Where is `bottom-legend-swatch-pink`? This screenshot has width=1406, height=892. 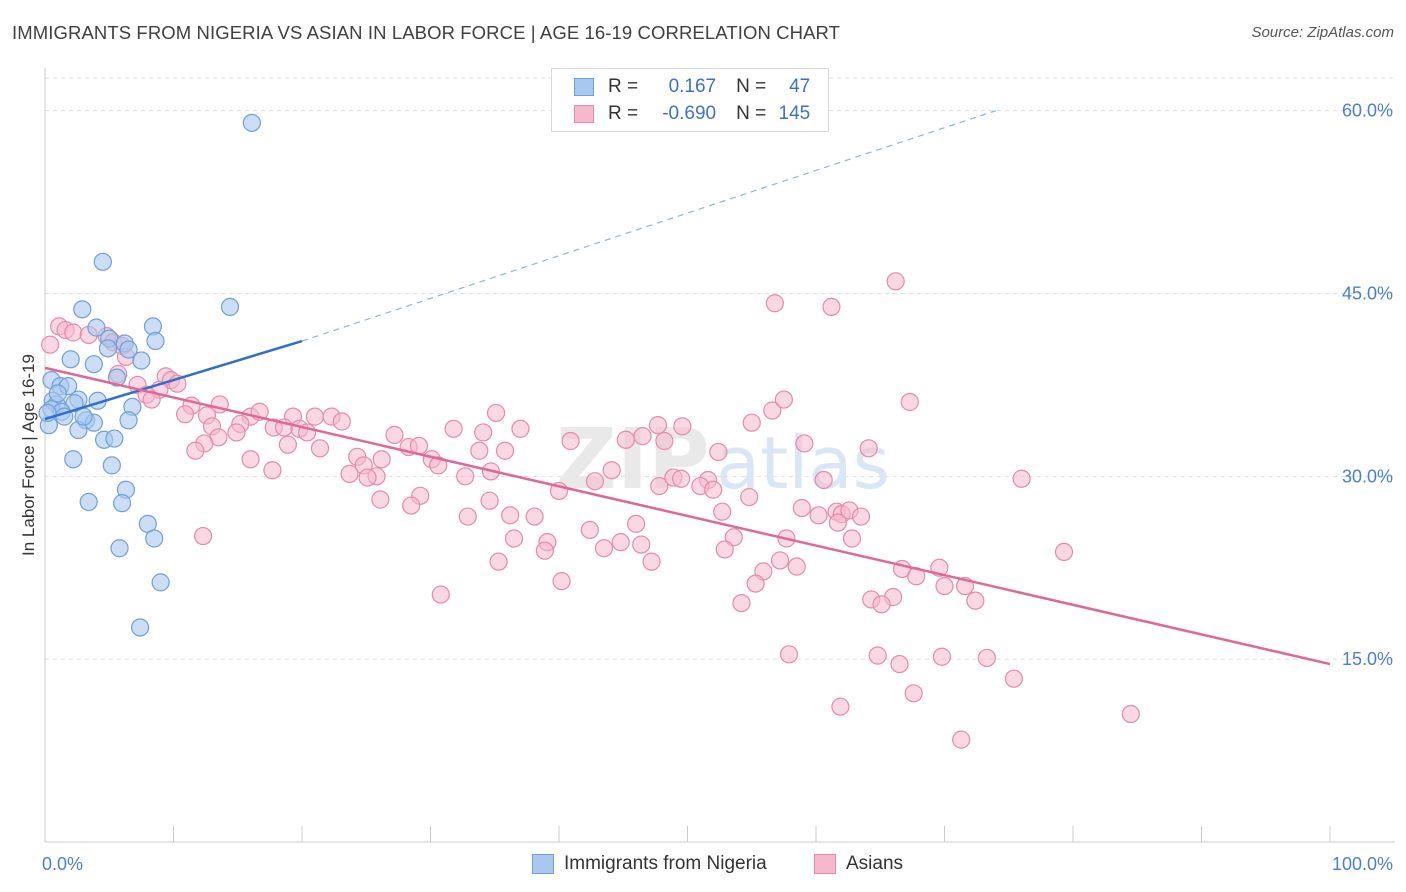 bottom-legend-swatch-pink is located at coordinates (825, 864).